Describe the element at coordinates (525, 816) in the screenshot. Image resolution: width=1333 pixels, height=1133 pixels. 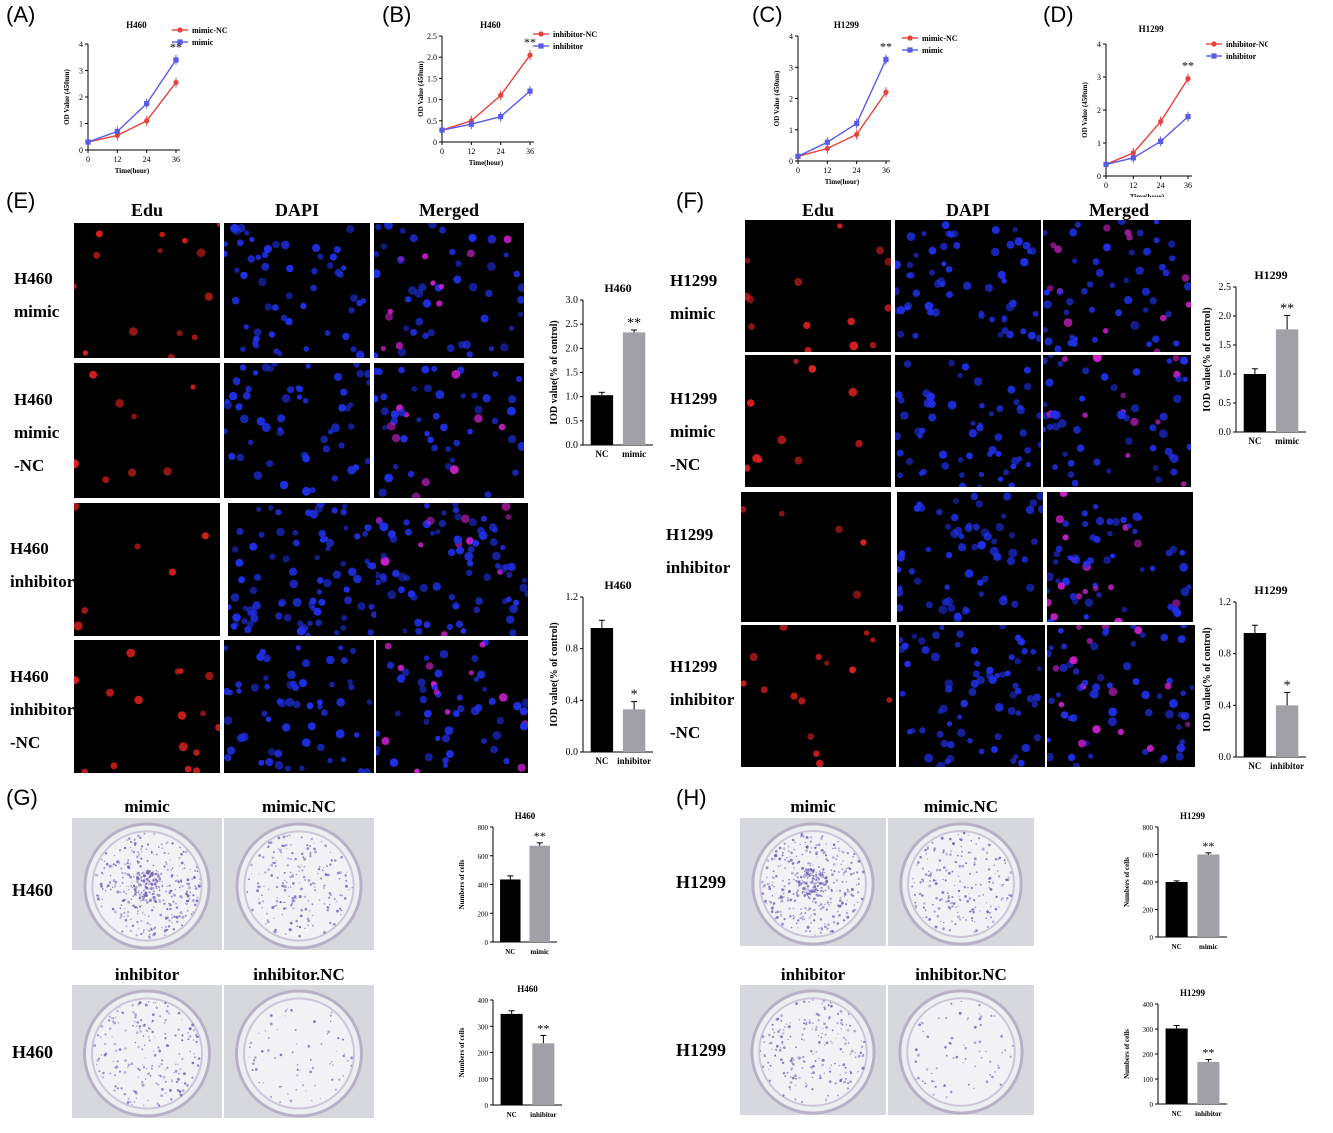
I see `chart-title: H460` at that location.